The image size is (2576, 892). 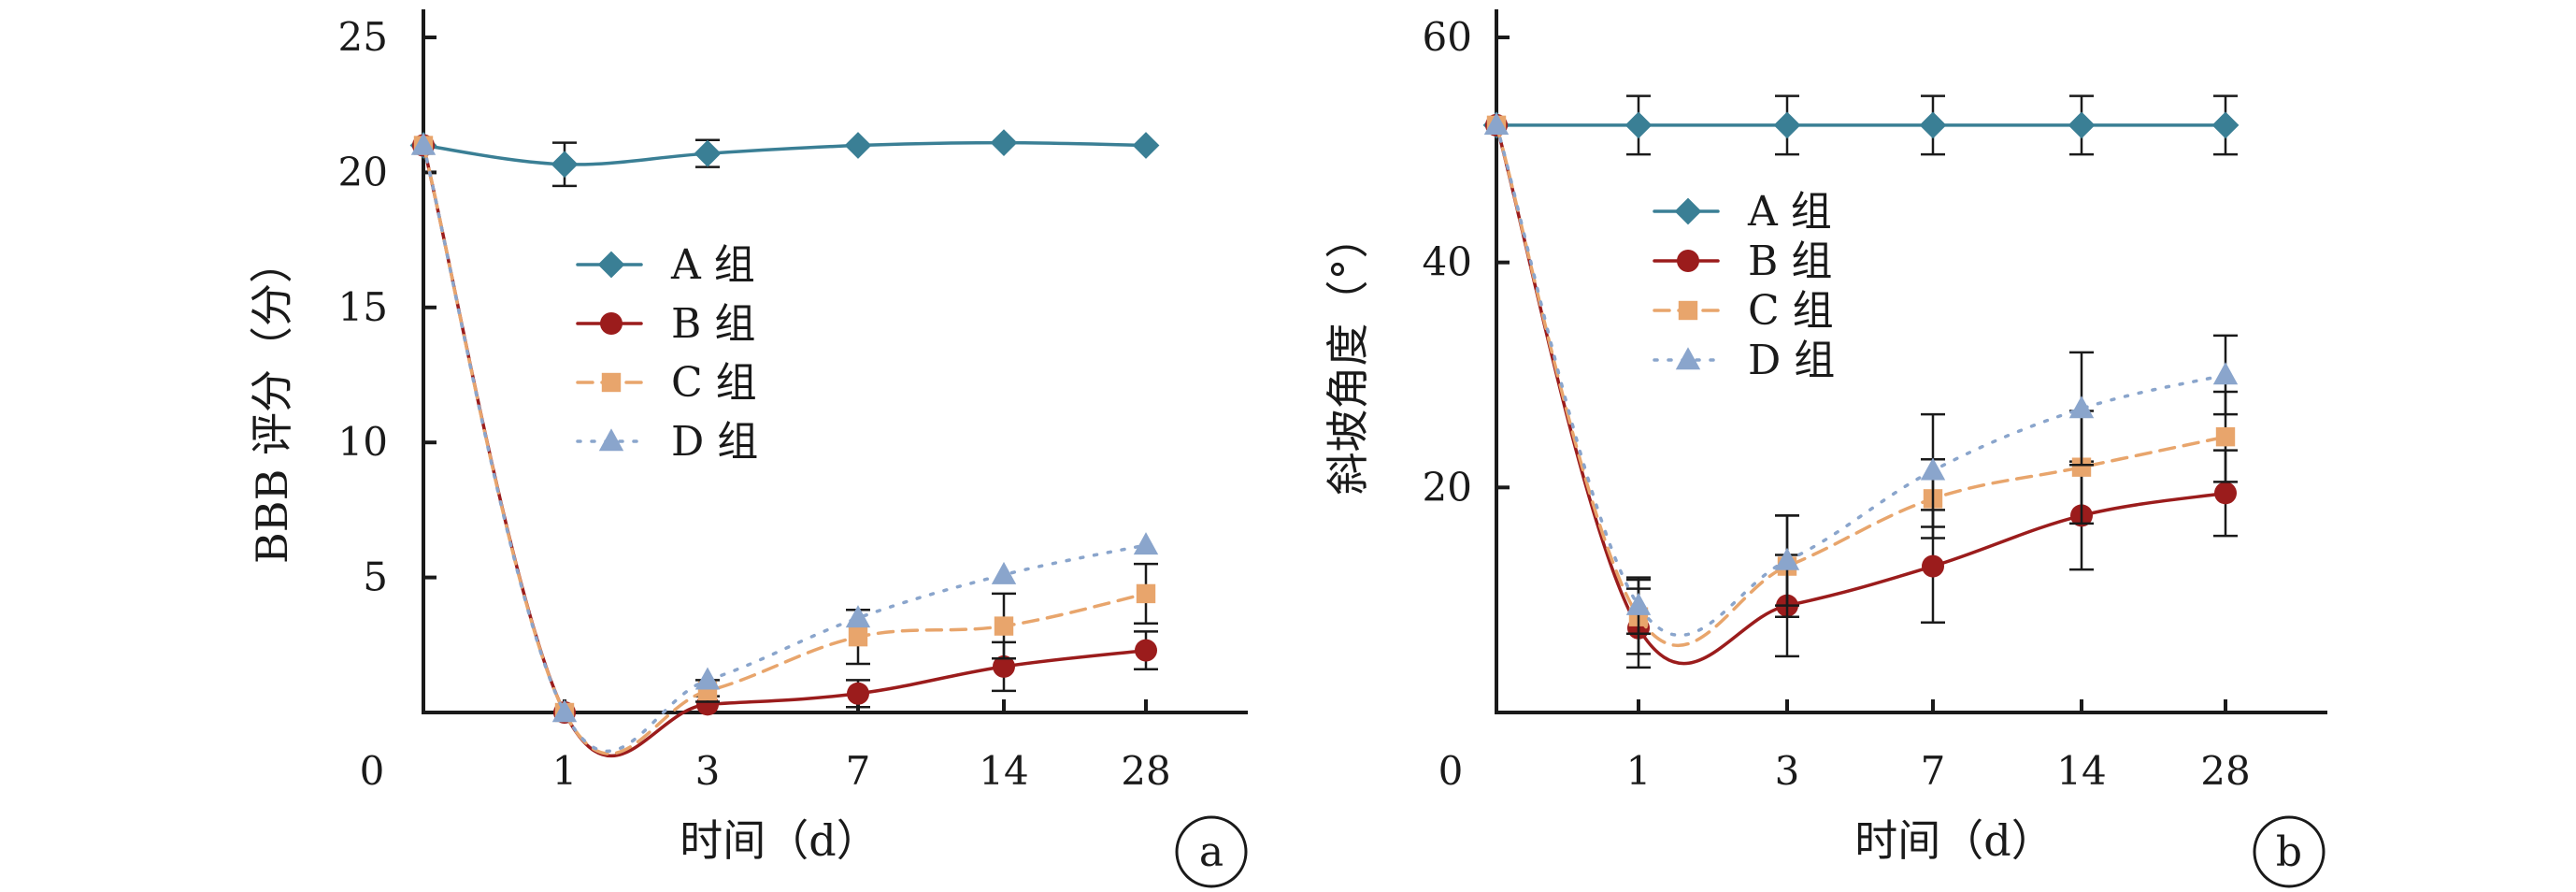 I want to click on y-tick-label: 5, so click(x=375, y=577).